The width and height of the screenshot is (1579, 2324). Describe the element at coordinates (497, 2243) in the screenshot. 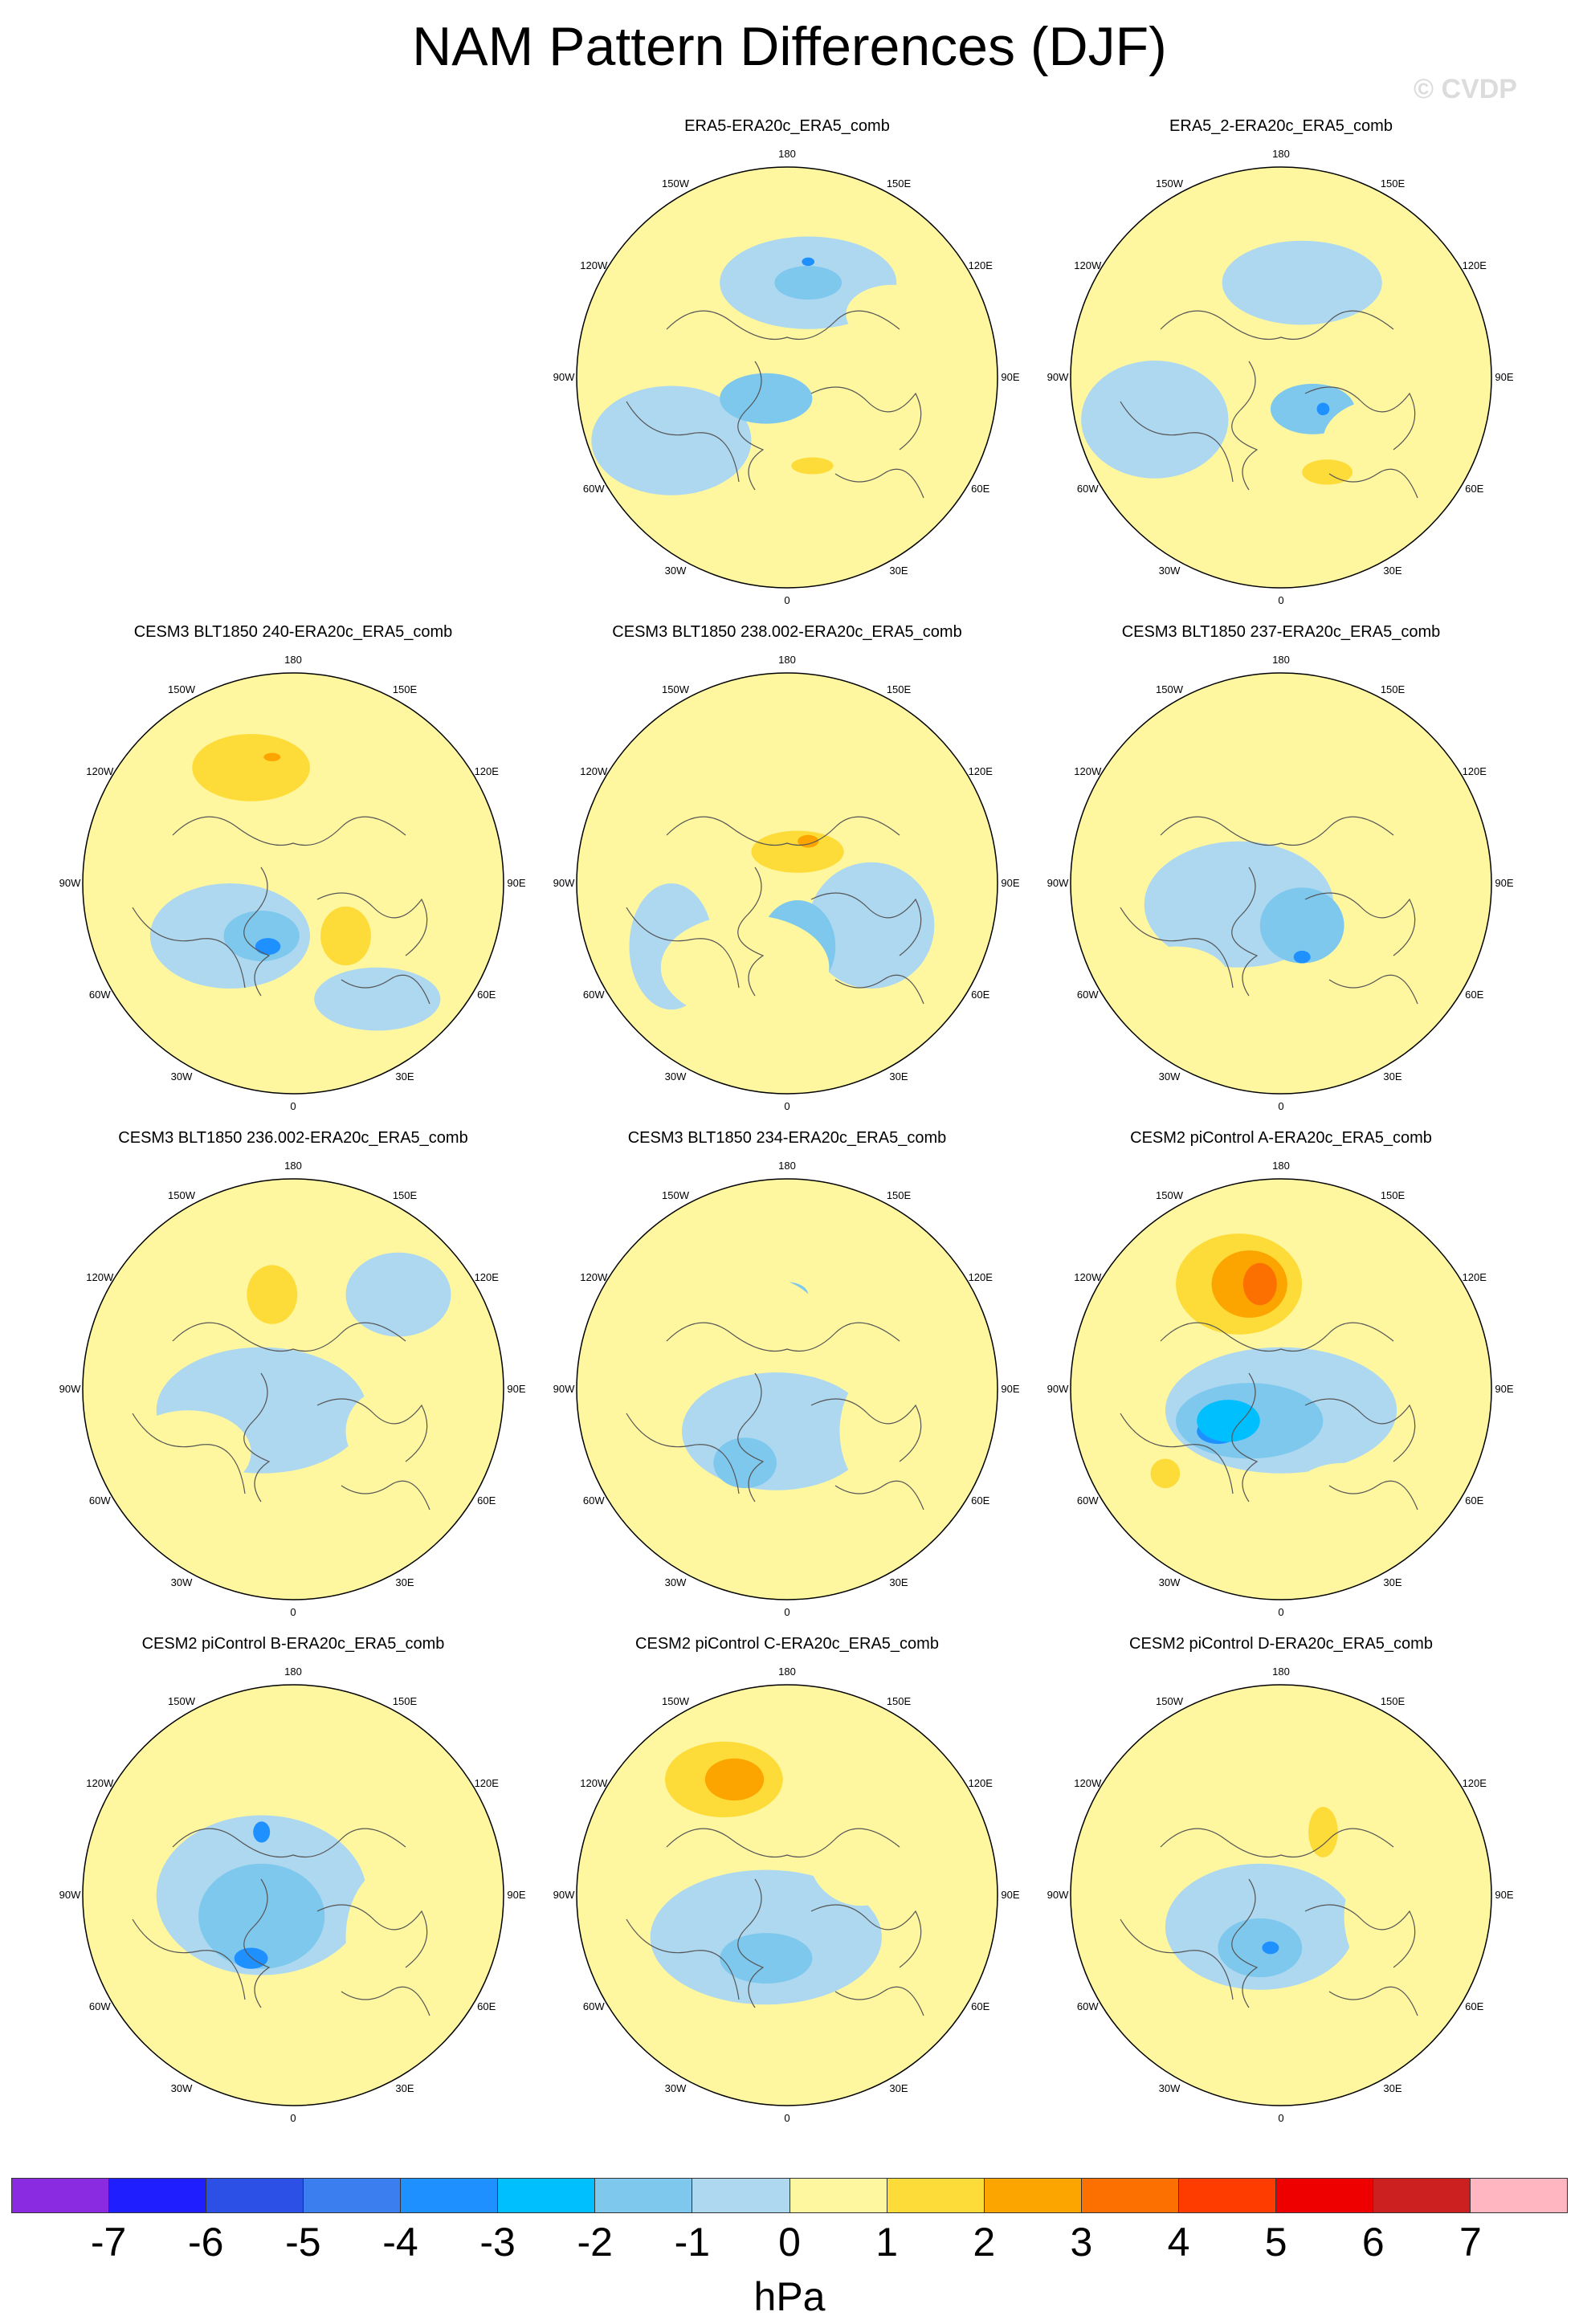

I see `colorbar-tick: -3` at that location.